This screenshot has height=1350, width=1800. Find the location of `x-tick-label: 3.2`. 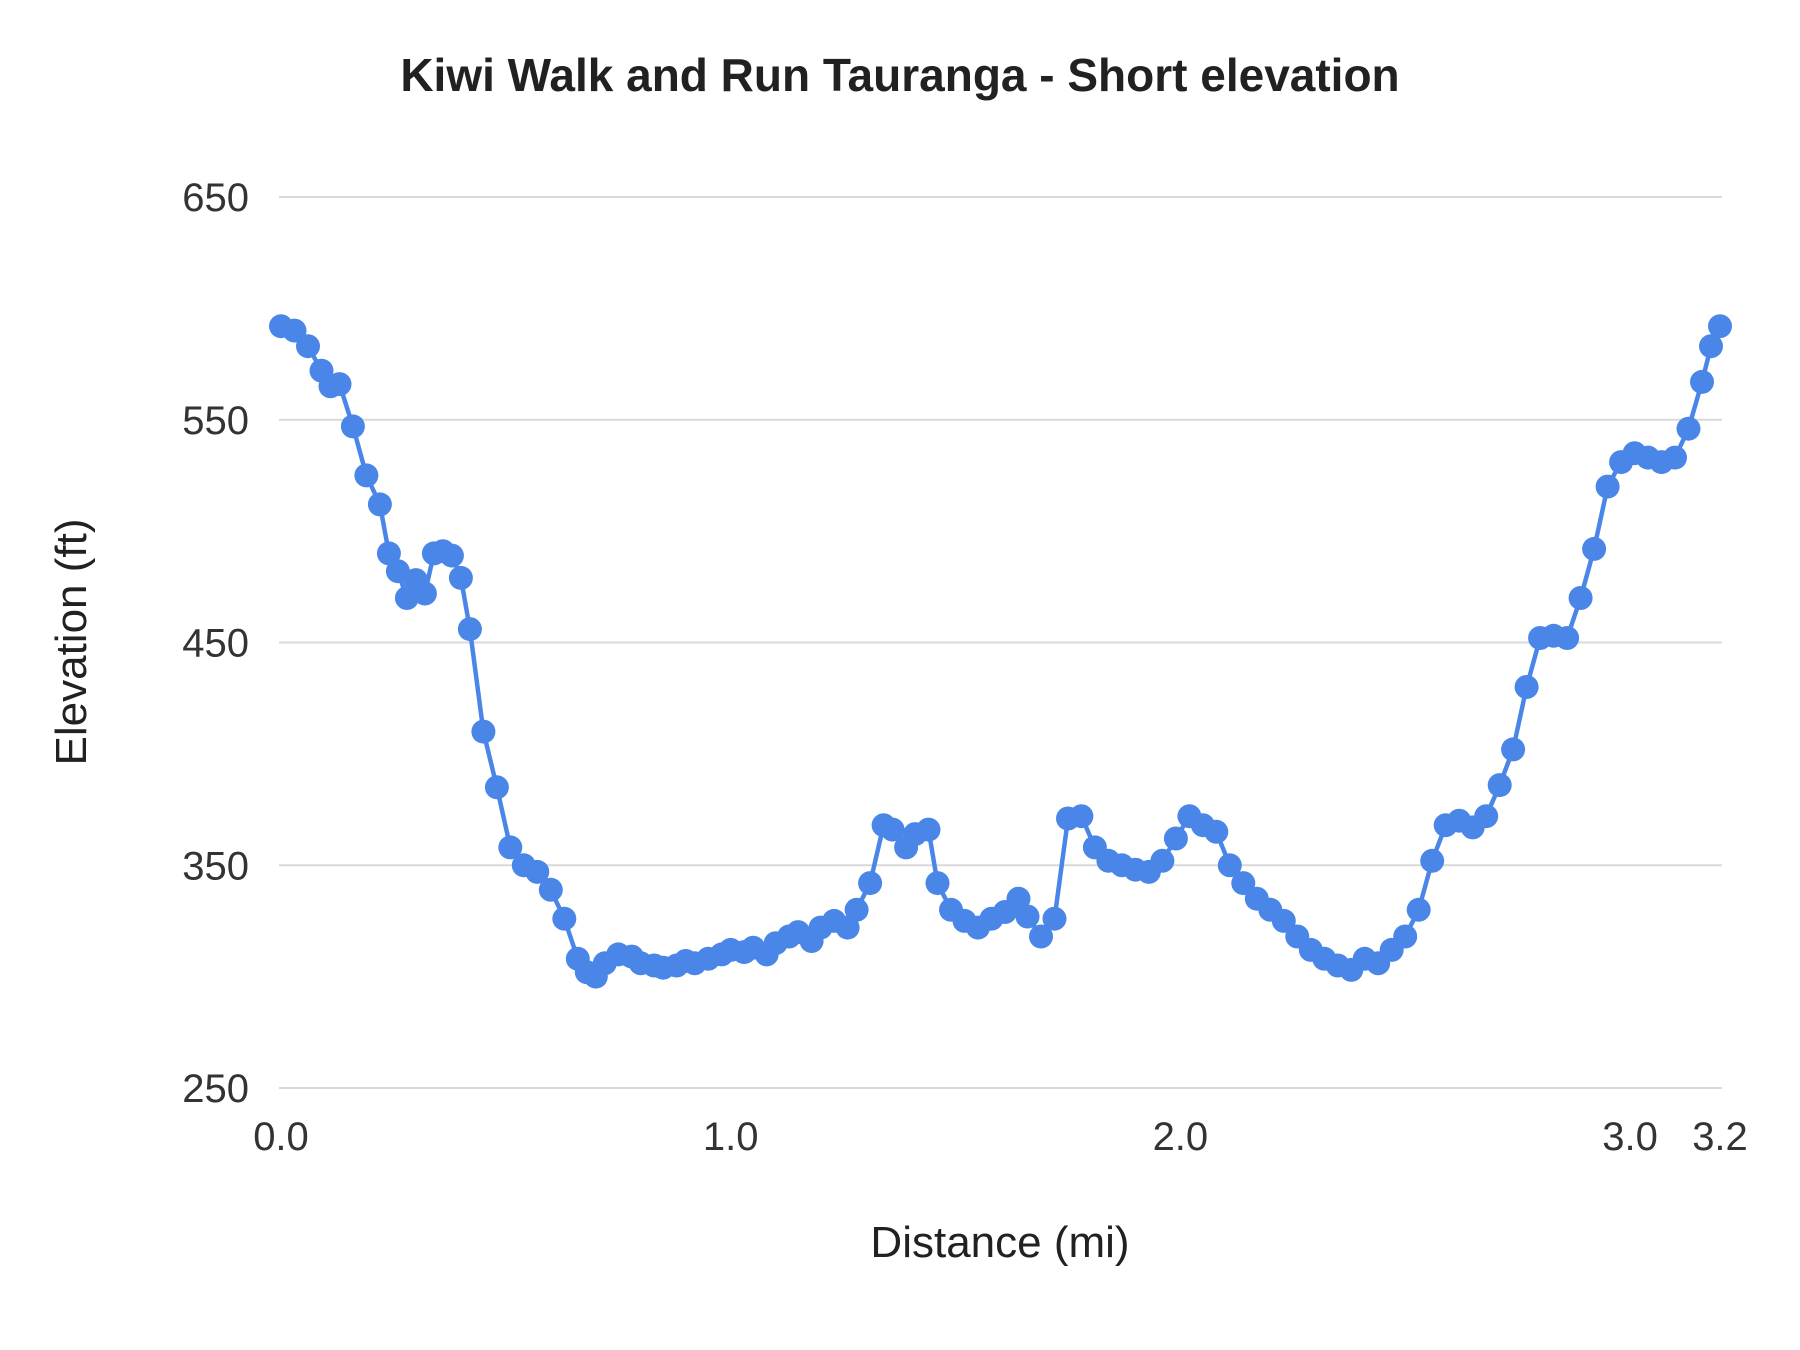

x-tick-label: 3.2 is located at coordinates (1720, 1137).